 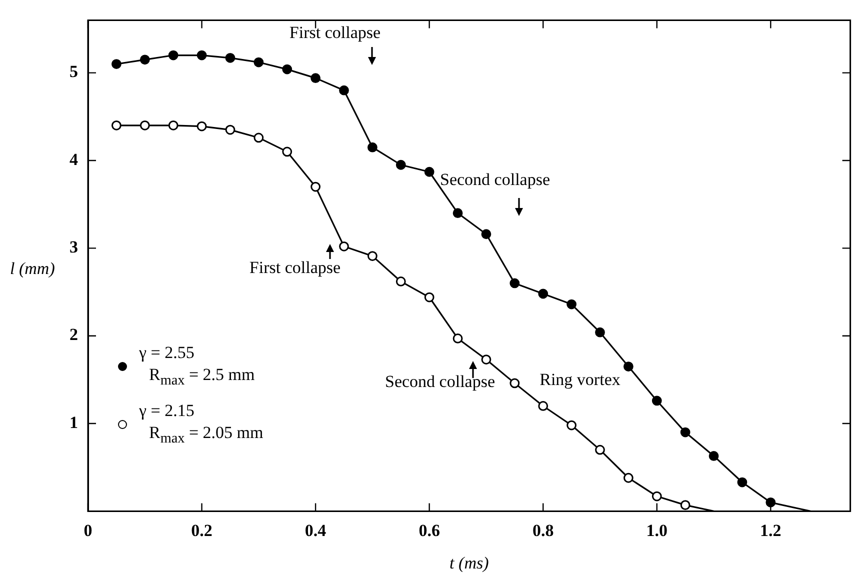 What do you see at coordinates (201, 424) in the screenshot?
I see `legend-label: γ = 2.15 R$_{max}$ = 2.05 mm` at bounding box center [201, 424].